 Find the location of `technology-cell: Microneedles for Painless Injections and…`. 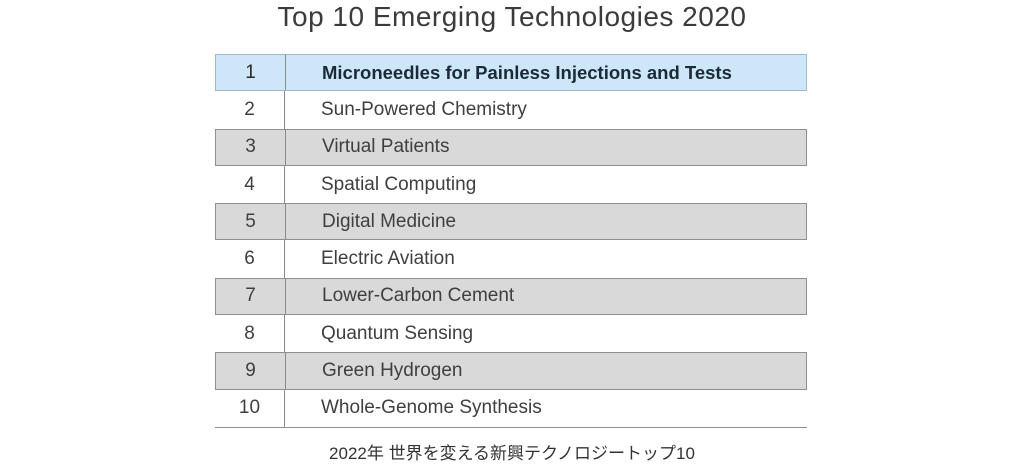

technology-cell: Microneedles for Painless Injections and… is located at coordinates (527, 72).